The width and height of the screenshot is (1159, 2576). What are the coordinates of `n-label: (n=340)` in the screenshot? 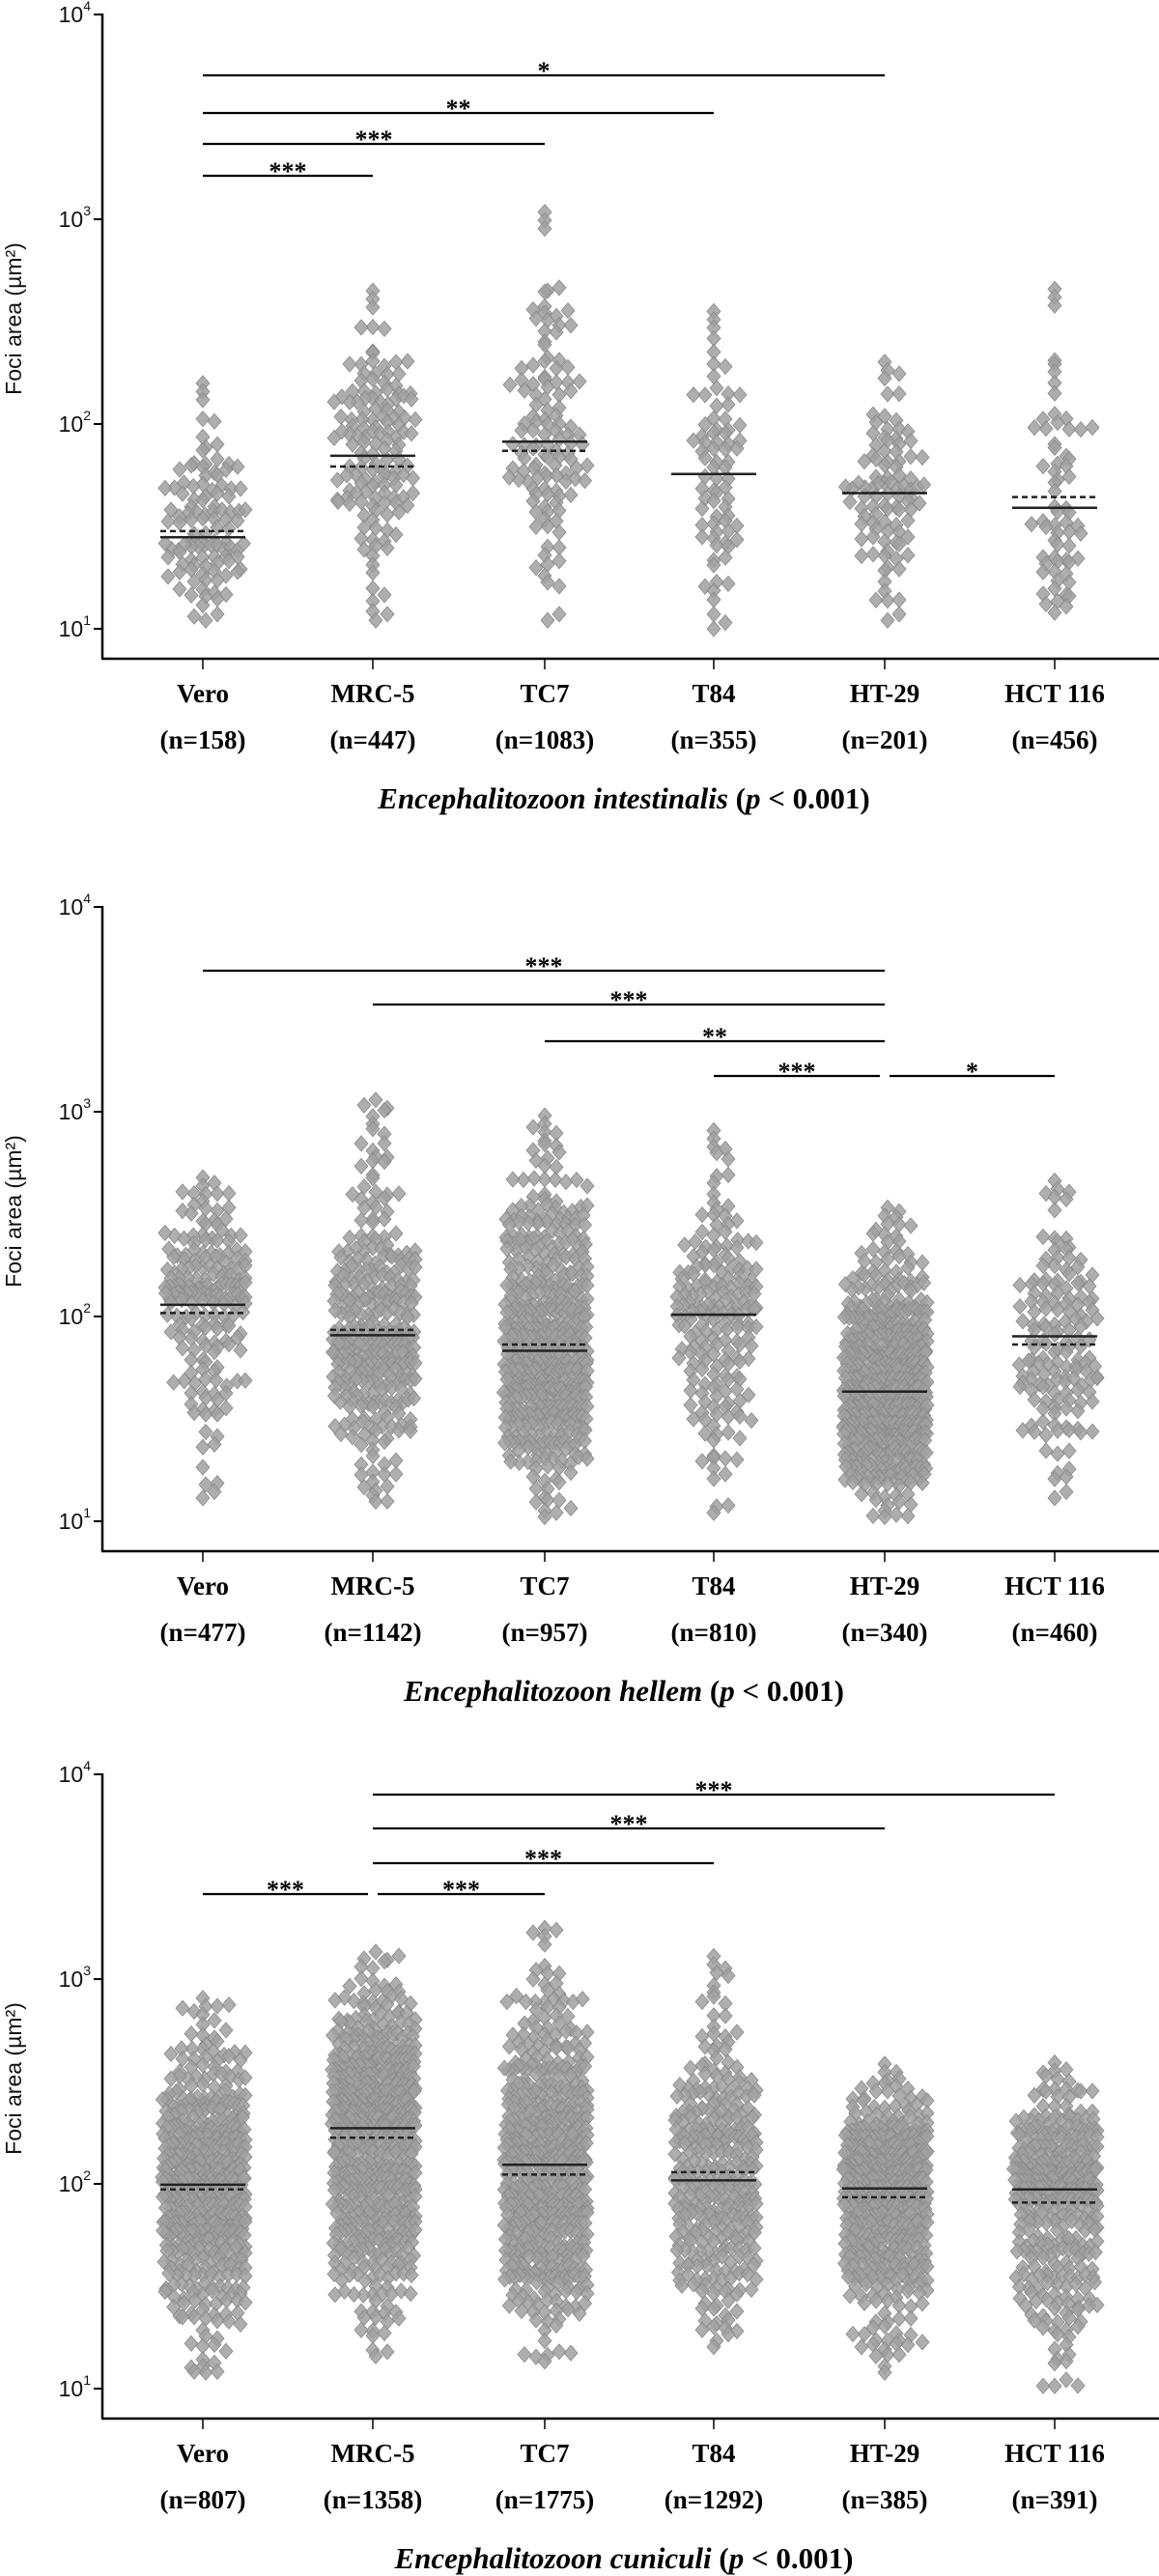 It's located at (885, 1632).